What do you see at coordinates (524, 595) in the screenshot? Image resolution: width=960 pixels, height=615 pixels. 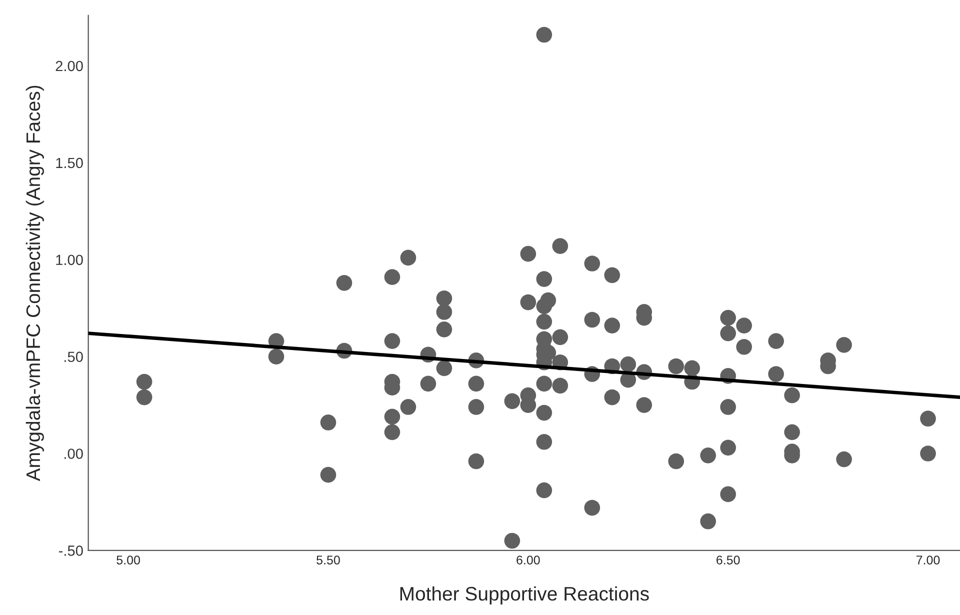 I see `x-axis-title: Mother Supportive Reactions` at bounding box center [524, 595].